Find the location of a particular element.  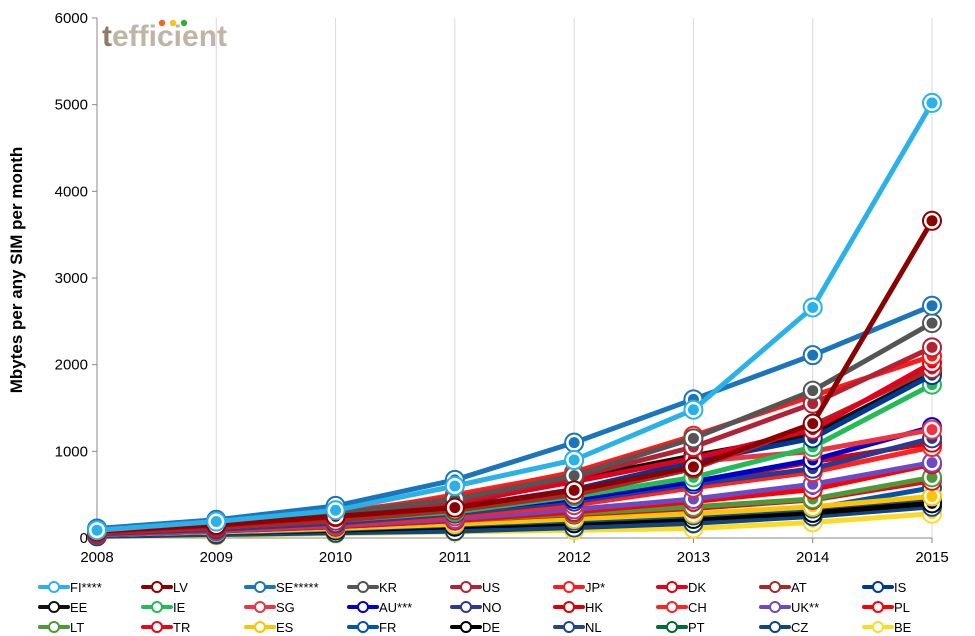

legend-label: PT is located at coordinates (696, 627).